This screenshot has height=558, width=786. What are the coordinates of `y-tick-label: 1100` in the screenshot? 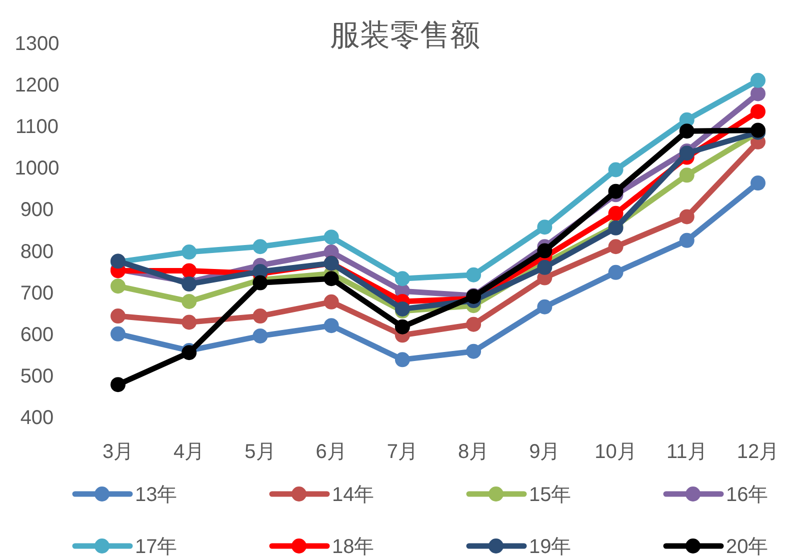 It's located at (37, 127).